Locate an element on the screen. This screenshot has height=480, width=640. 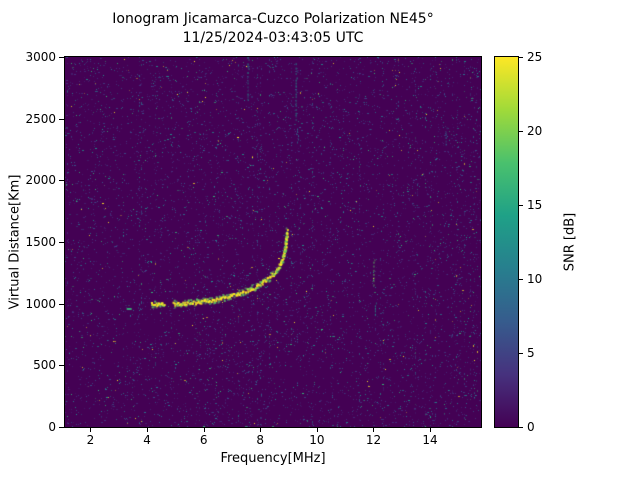
colorbar-tick-label: 20 is located at coordinates (535, 131).